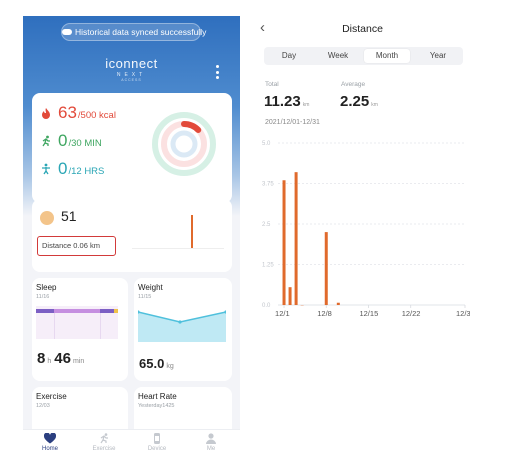 The width and height of the screenshot is (526, 459). I want to click on sleep-title: Sleep, so click(46, 287).